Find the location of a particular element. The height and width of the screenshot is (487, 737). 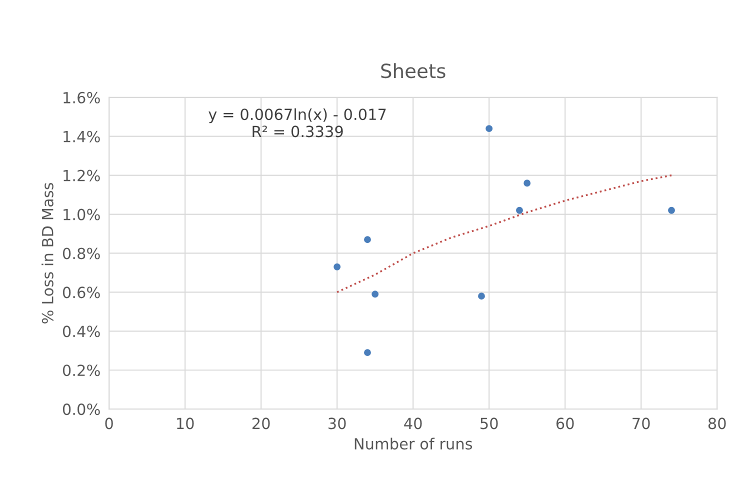

x-tick-label: 30 is located at coordinates (337, 424).